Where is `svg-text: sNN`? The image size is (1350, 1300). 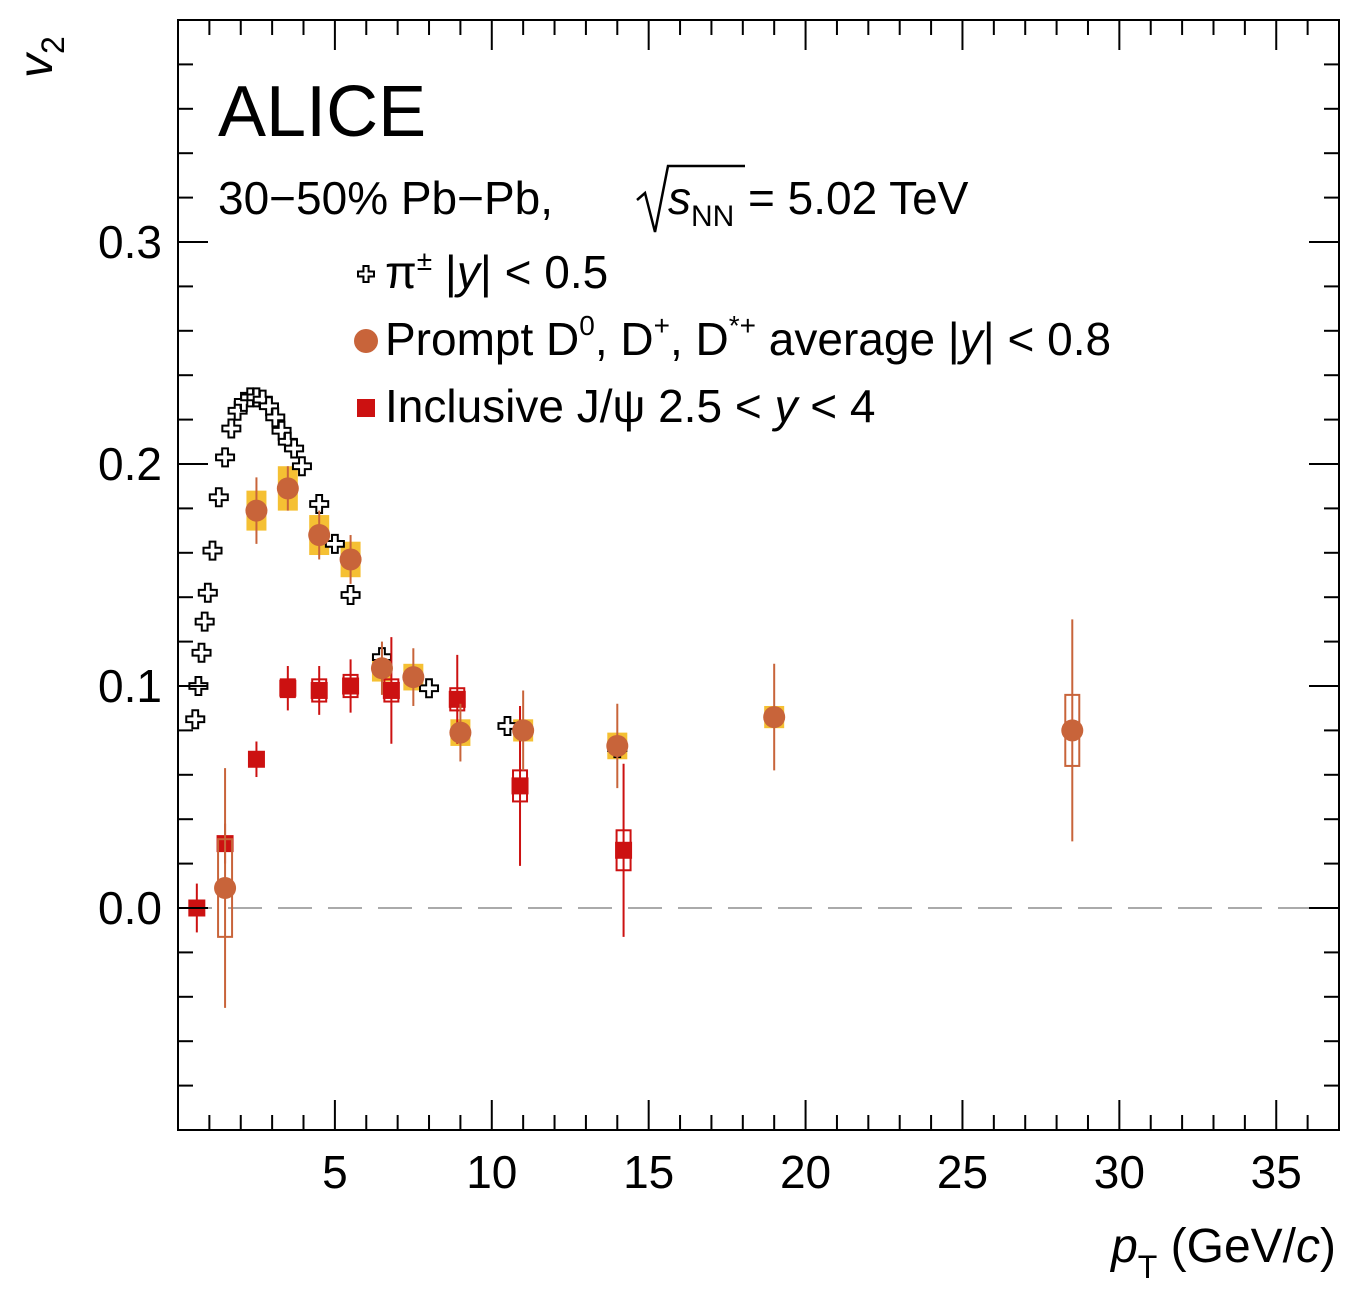
svg-text: sNN is located at coordinates (701, 202).